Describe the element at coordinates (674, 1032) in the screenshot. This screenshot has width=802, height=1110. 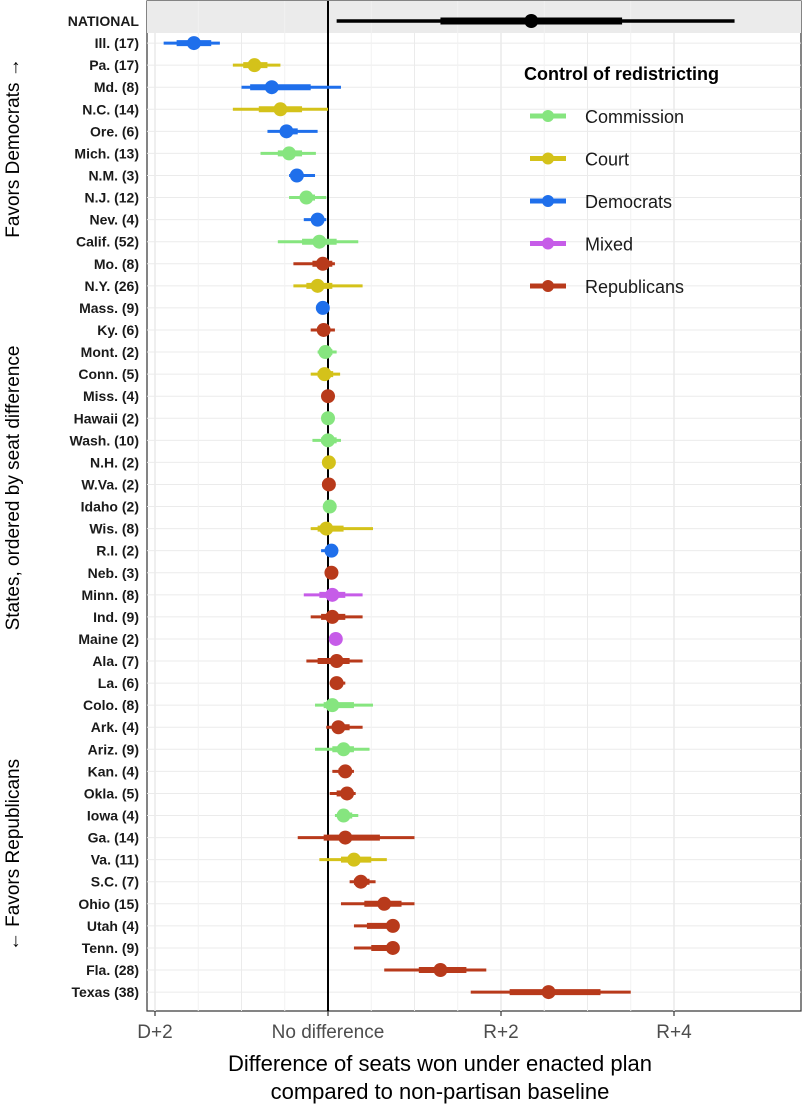
I see `x-tick-label: R+4` at that location.